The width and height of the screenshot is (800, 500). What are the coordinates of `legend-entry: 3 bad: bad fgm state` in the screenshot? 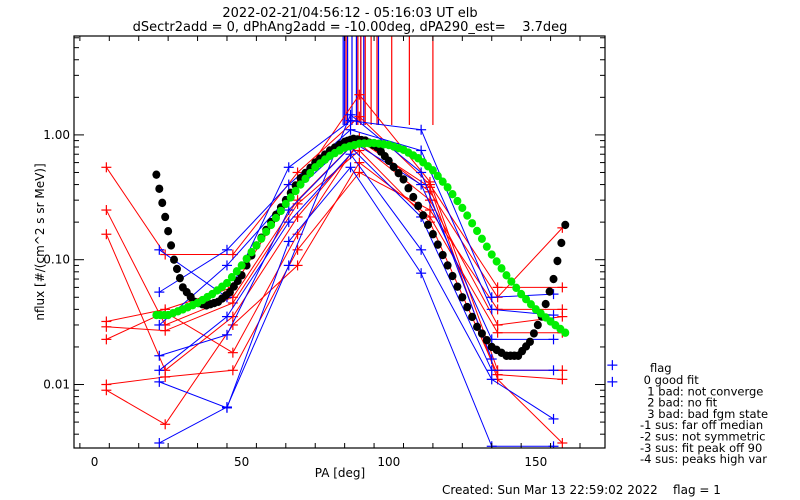 It's located at (704, 414).